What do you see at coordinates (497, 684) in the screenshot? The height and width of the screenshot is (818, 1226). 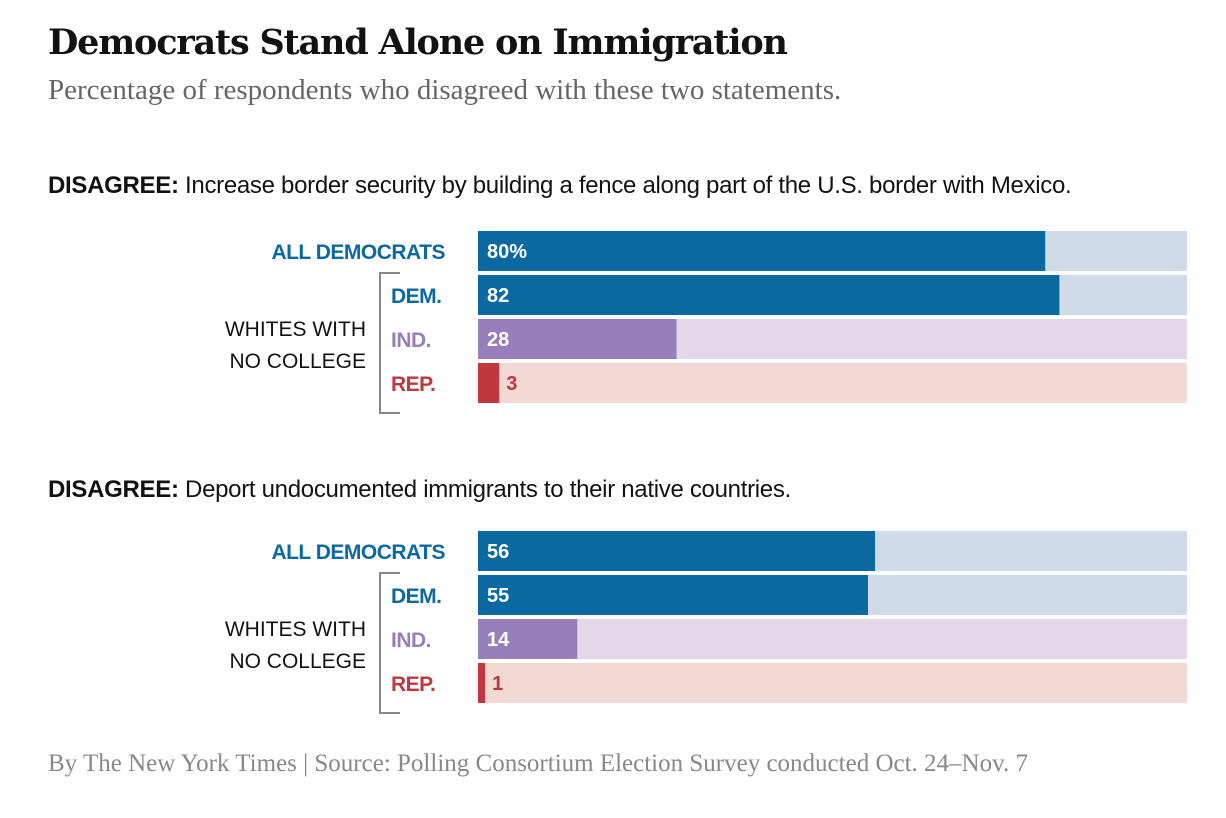 I see `value-label: 1` at bounding box center [497, 684].